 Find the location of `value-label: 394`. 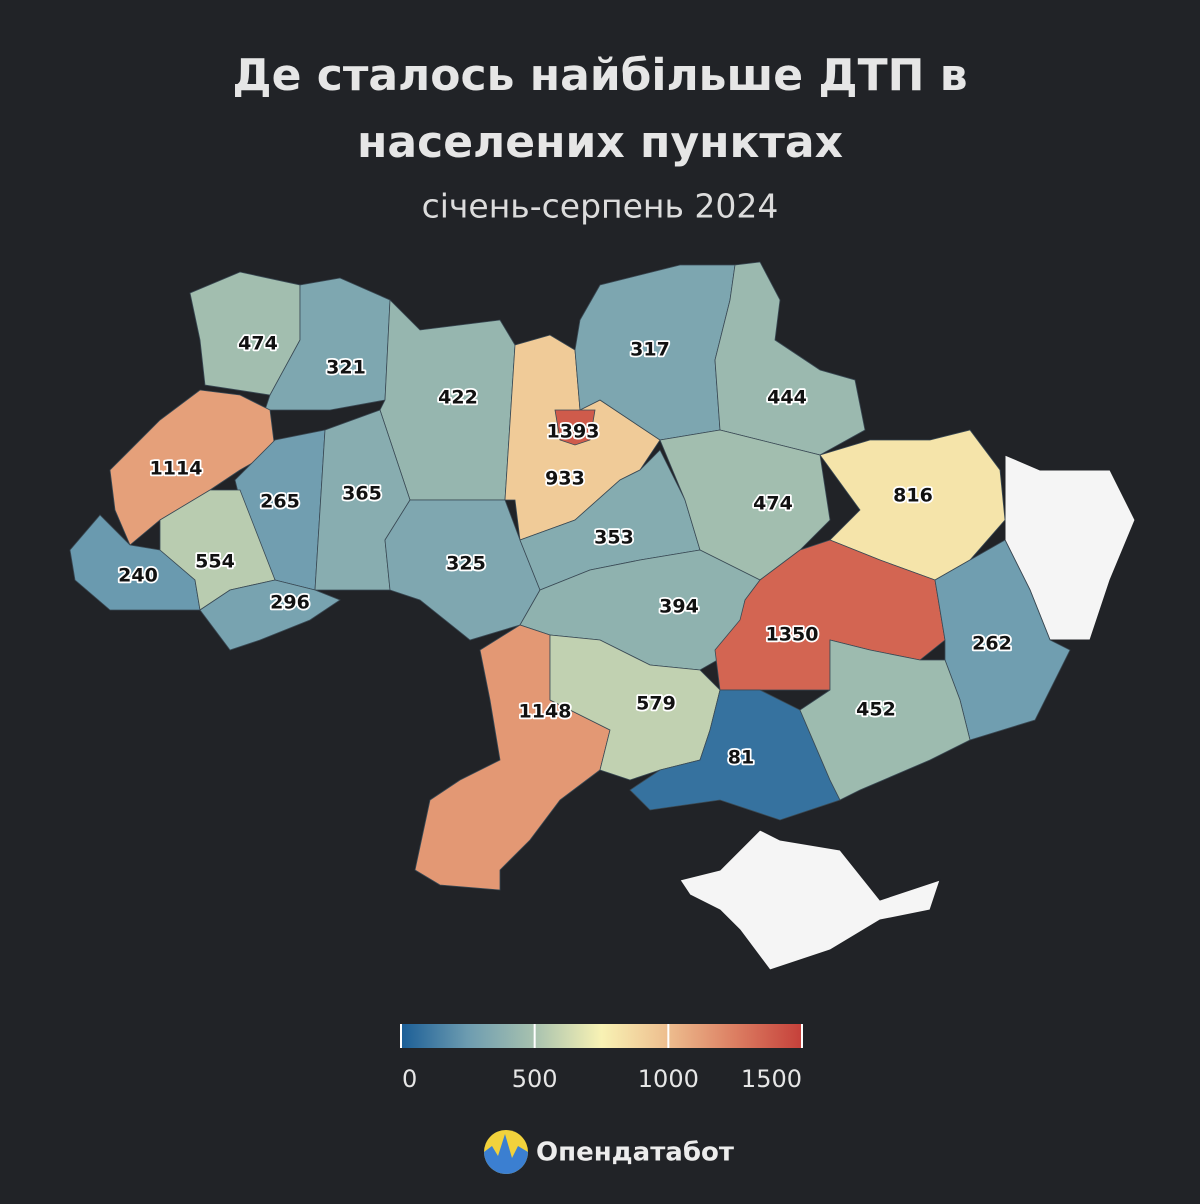

value-label: 394 is located at coordinates (679, 607).